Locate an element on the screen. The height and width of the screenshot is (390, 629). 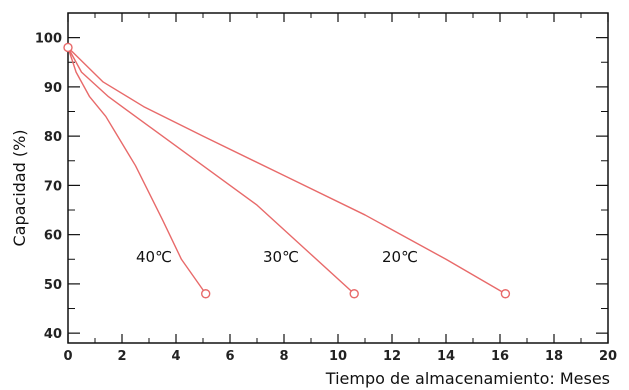
x-tick-label: 4 is located at coordinates (175, 356).